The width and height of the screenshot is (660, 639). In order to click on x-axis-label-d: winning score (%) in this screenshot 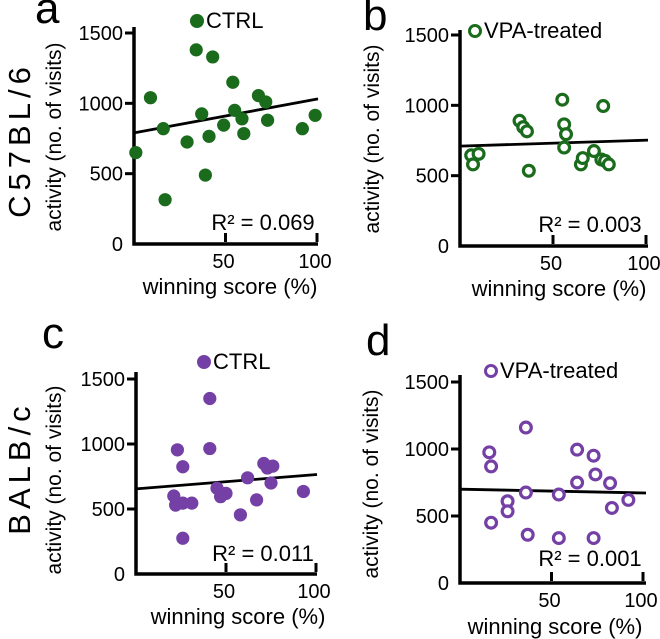, I will do `click(555, 626)`.